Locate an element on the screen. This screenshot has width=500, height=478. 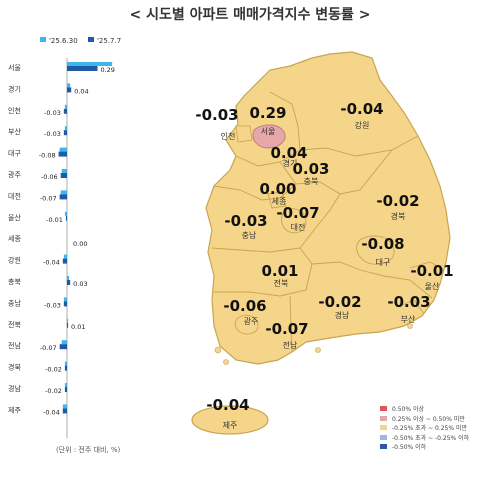
map-region-name: 제주 is located at coordinates (230, 425).